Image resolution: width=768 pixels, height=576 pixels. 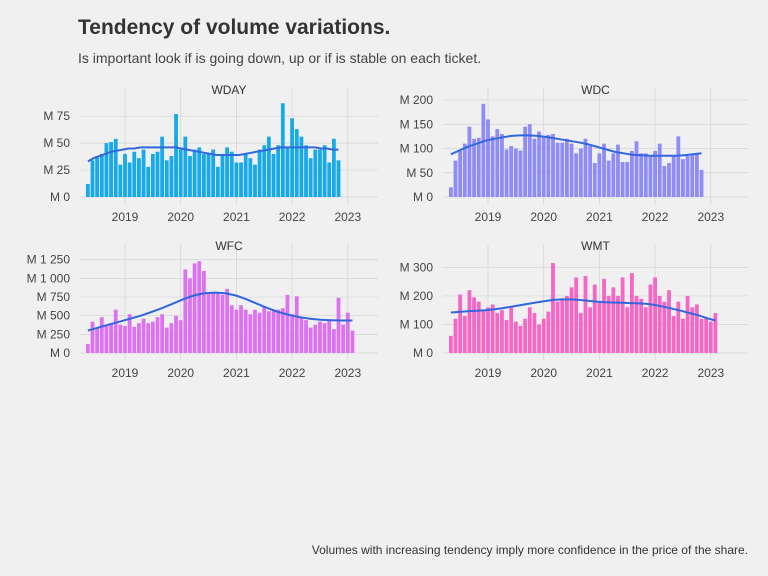 What do you see at coordinates (417, 124) in the screenshot?
I see `y-tick-label: M 150` at bounding box center [417, 124].